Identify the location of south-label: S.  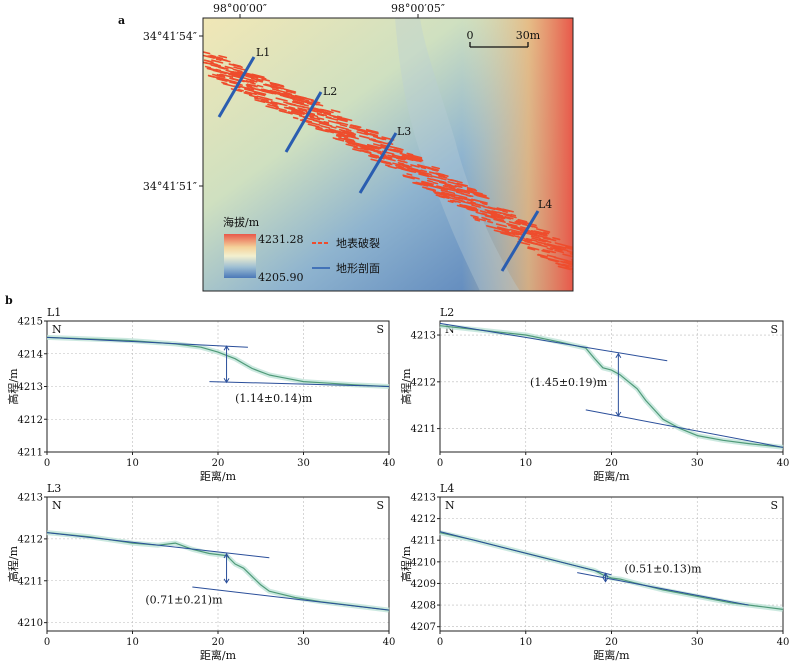
(774, 505).